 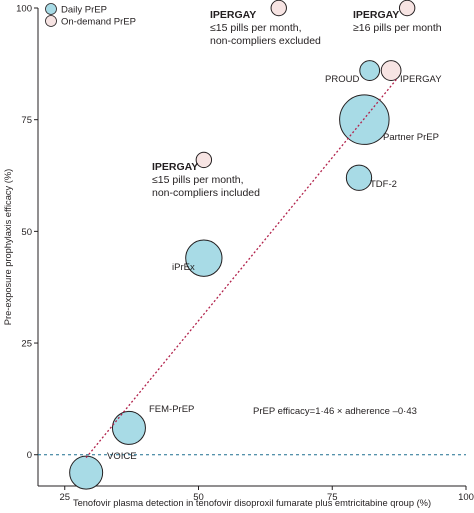 I want to click on legend-label-daily-prep: Daily PrEP, so click(x=84, y=10).